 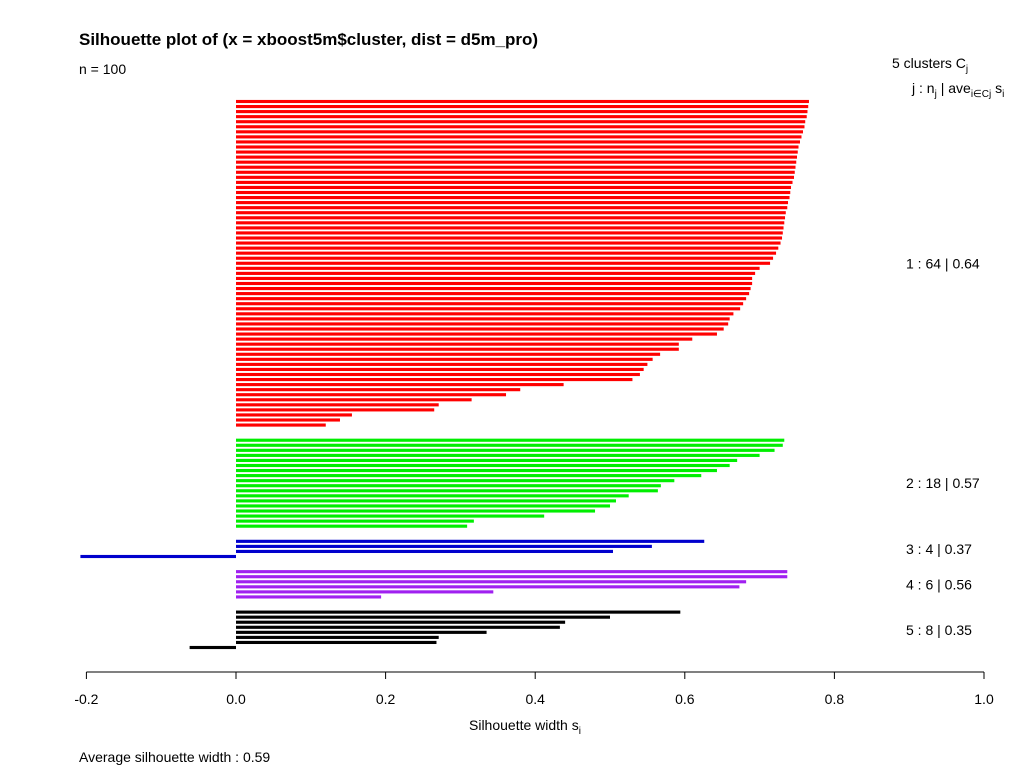 I want to click on x-tick-label: 0.2, so click(x=386, y=699).